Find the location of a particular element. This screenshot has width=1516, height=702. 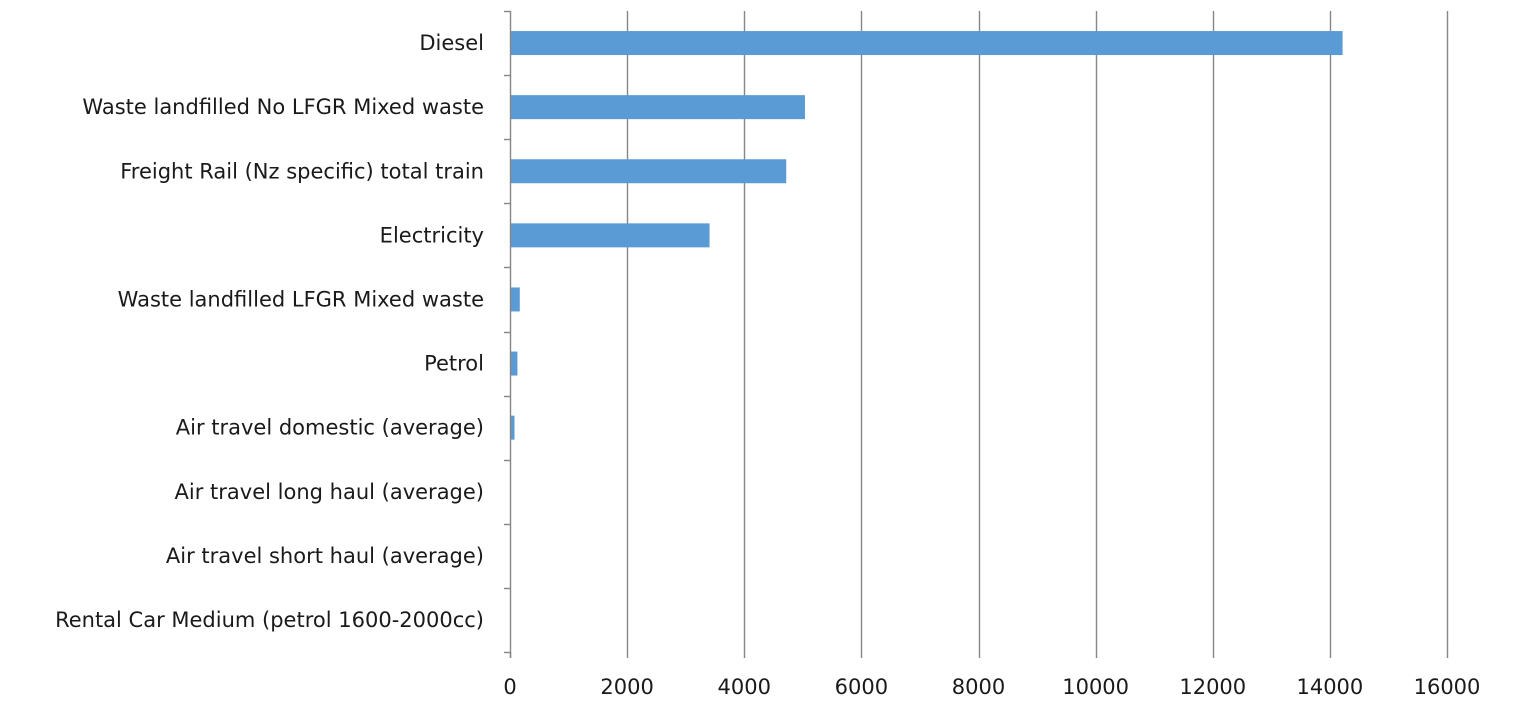

category-label-9: Rental Car Medium (petrol 1600-2000cc) is located at coordinates (269, 620).